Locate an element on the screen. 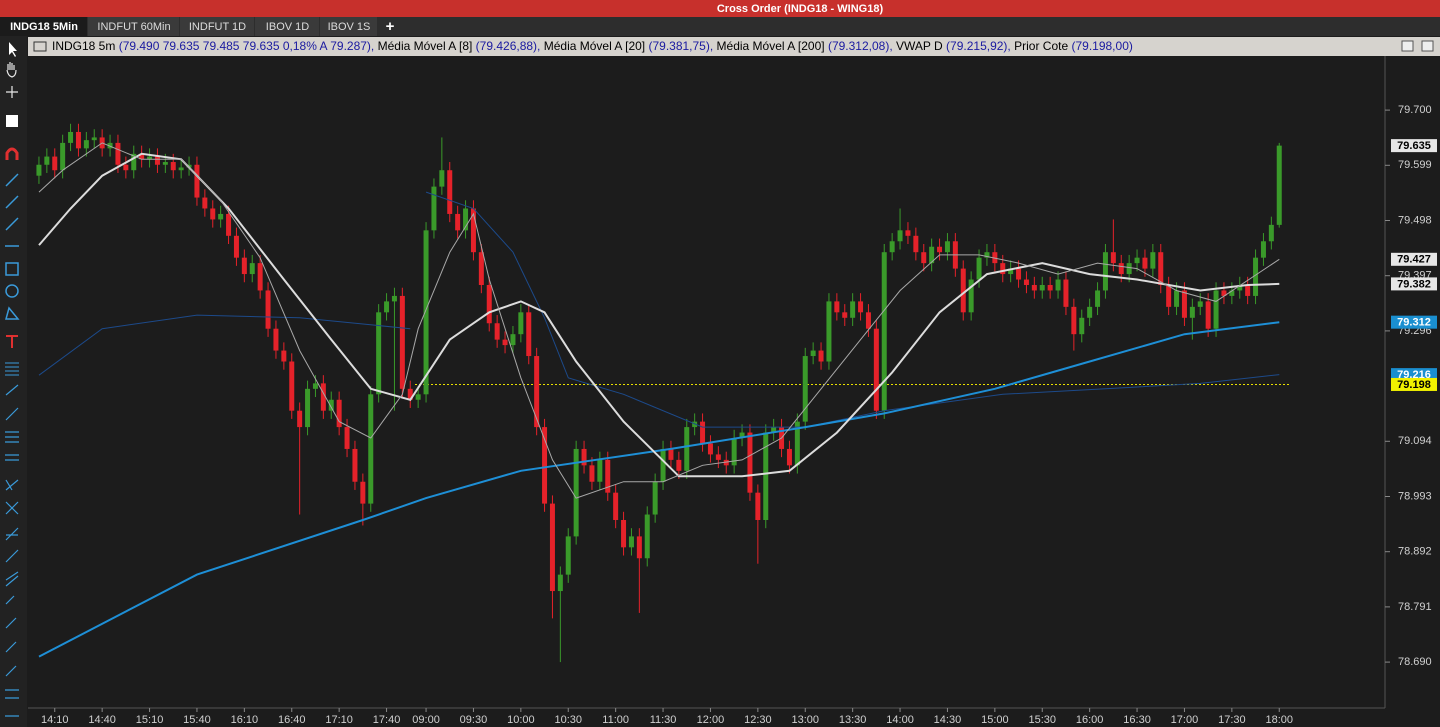  tab-label: IBOV 1S is located at coordinates (349, 27).